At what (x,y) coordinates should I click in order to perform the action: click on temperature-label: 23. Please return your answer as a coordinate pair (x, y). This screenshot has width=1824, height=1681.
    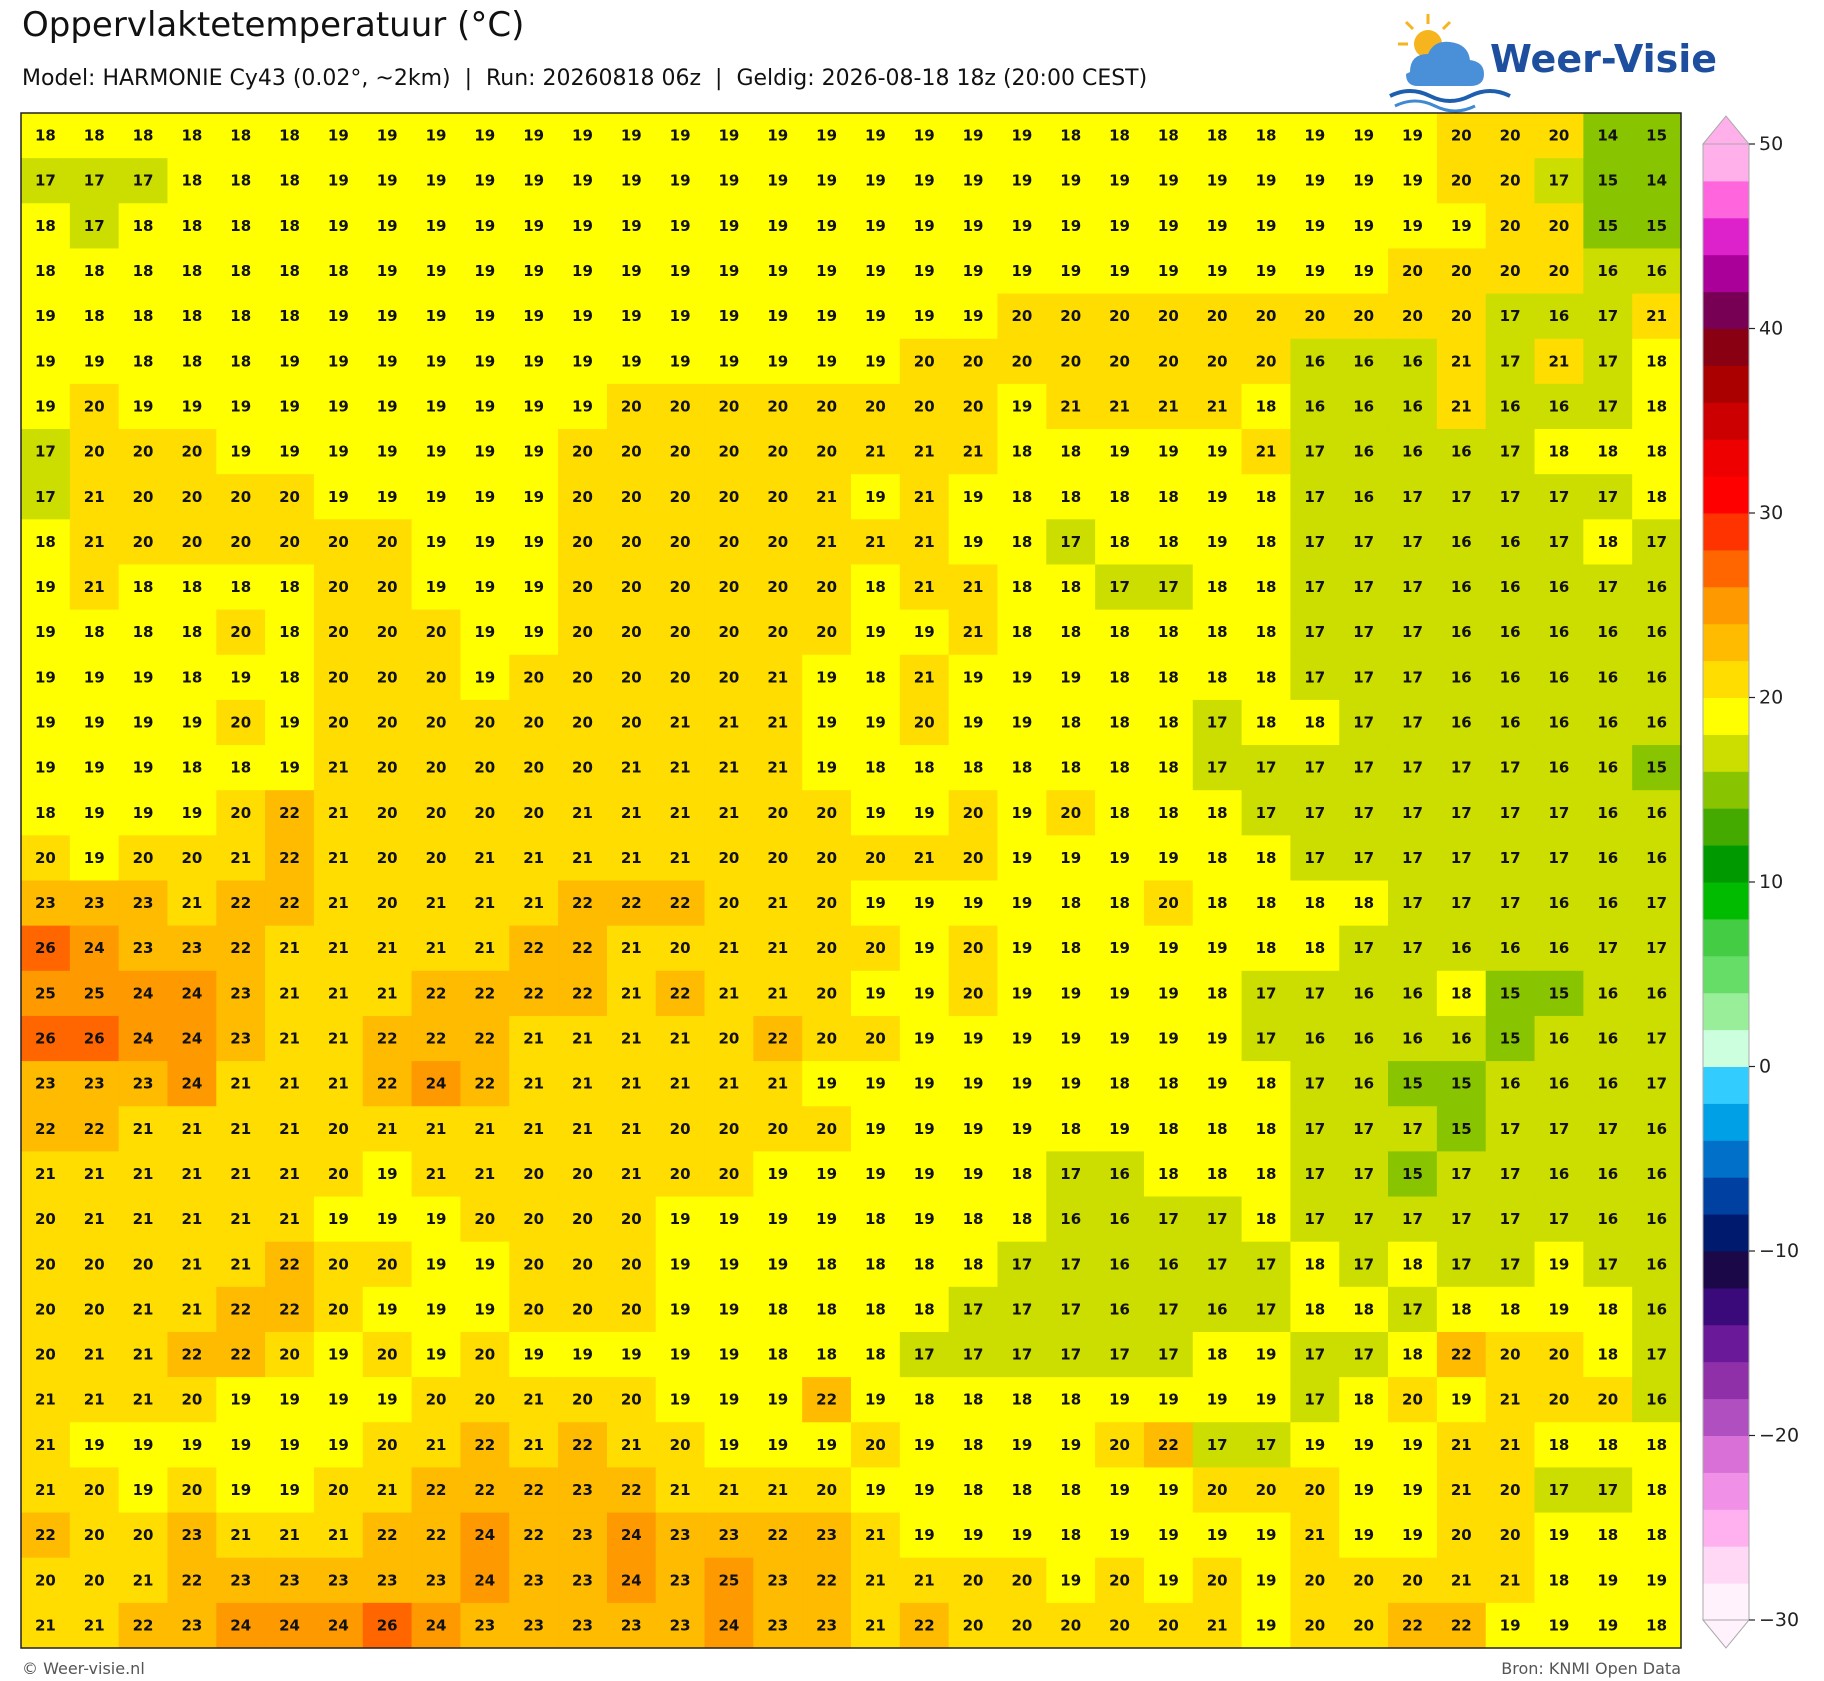
    Looking at the image, I should click on (631, 1625).